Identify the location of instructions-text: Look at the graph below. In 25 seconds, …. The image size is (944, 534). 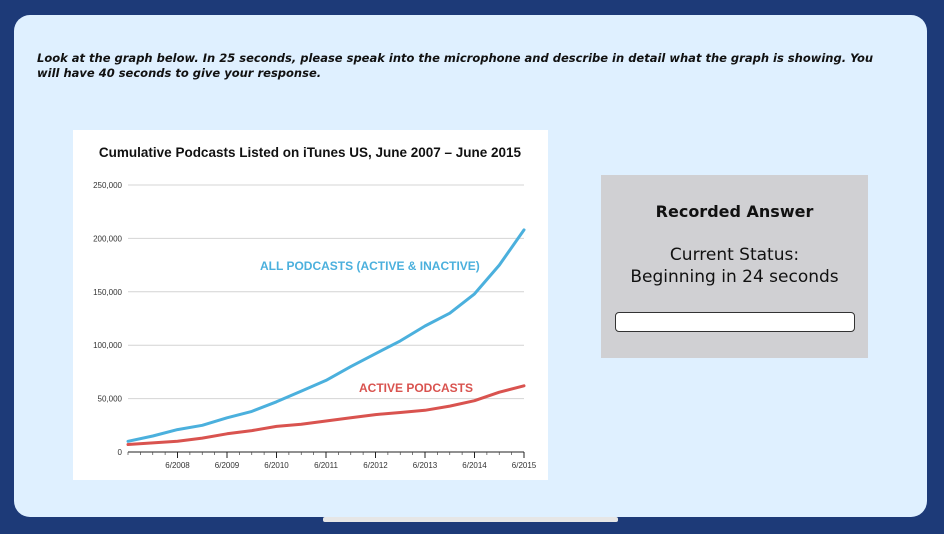
(455, 65).